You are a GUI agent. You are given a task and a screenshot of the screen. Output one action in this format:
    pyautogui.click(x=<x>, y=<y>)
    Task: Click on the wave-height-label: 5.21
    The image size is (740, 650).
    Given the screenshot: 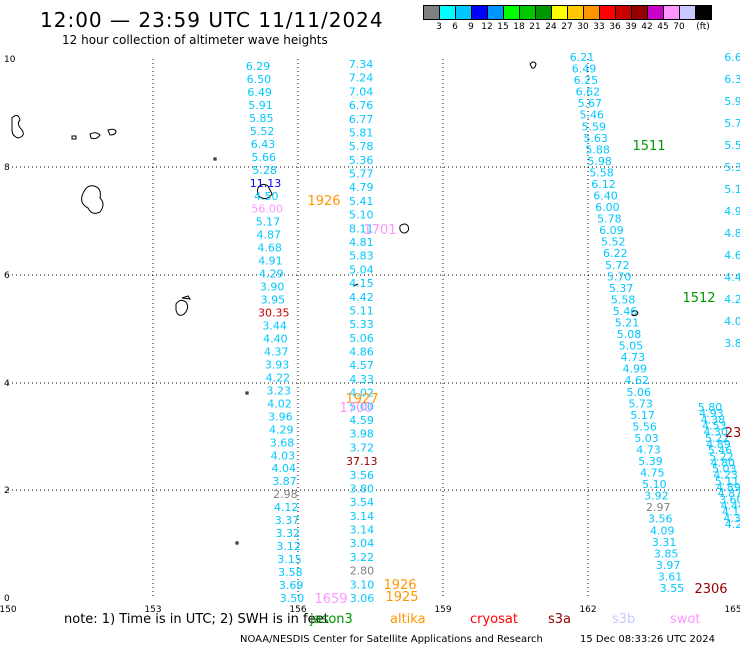 What is the action you would take?
    pyautogui.click(x=627, y=323)
    